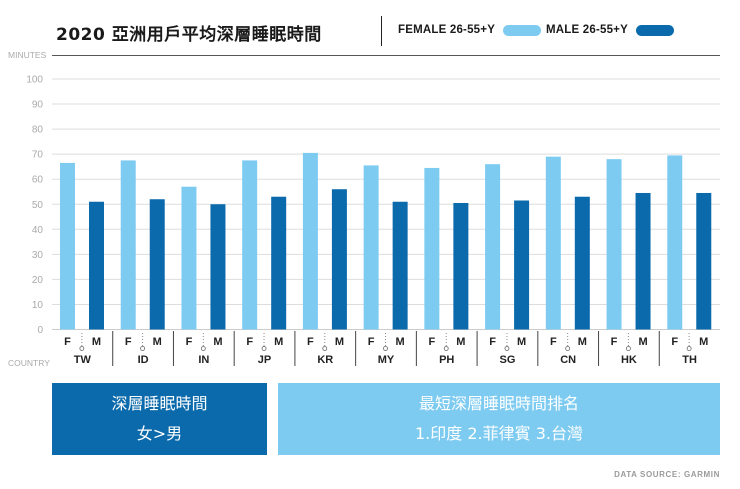  I want to click on bar-male-HK, so click(643, 261).